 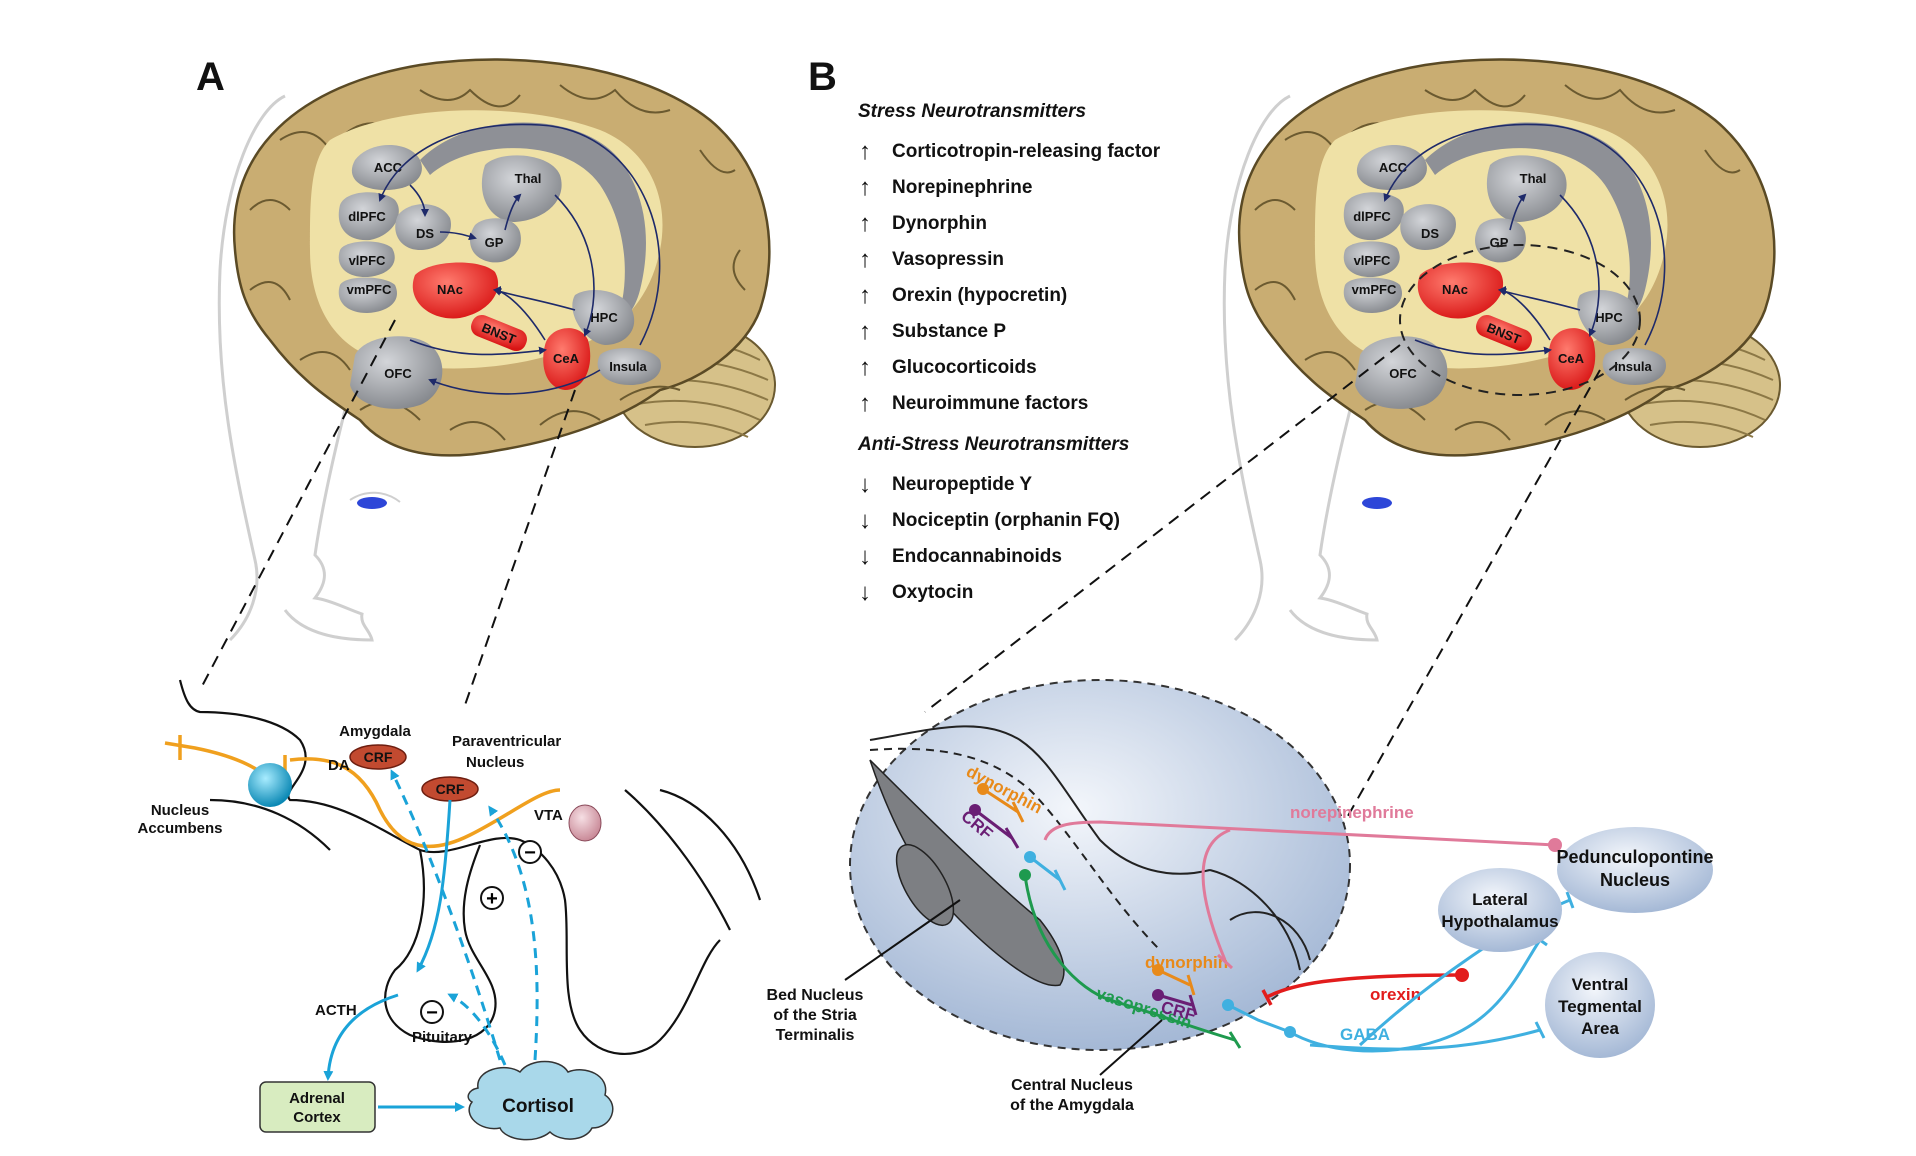 What do you see at coordinates (317, 1117) in the screenshot?
I see `adrenal-label-2: Cortex` at bounding box center [317, 1117].